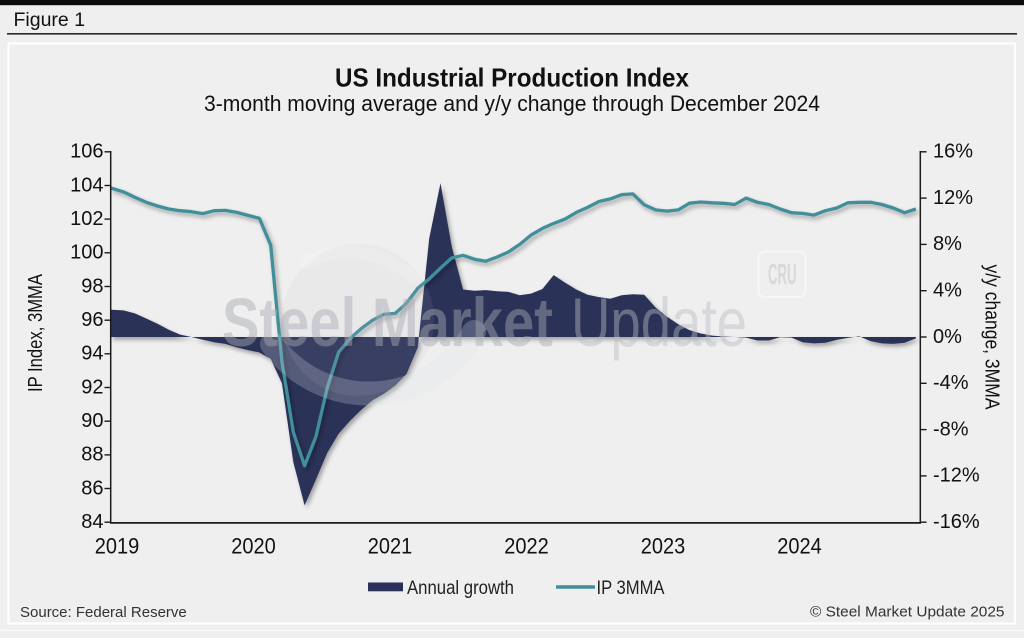 Image resolution: width=1024 pixels, height=638 pixels. What do you see at coordinates (512, 78) in the screenshot?
I see `svg-text: US Industrial Production Index` at bounding box center [512, 78].